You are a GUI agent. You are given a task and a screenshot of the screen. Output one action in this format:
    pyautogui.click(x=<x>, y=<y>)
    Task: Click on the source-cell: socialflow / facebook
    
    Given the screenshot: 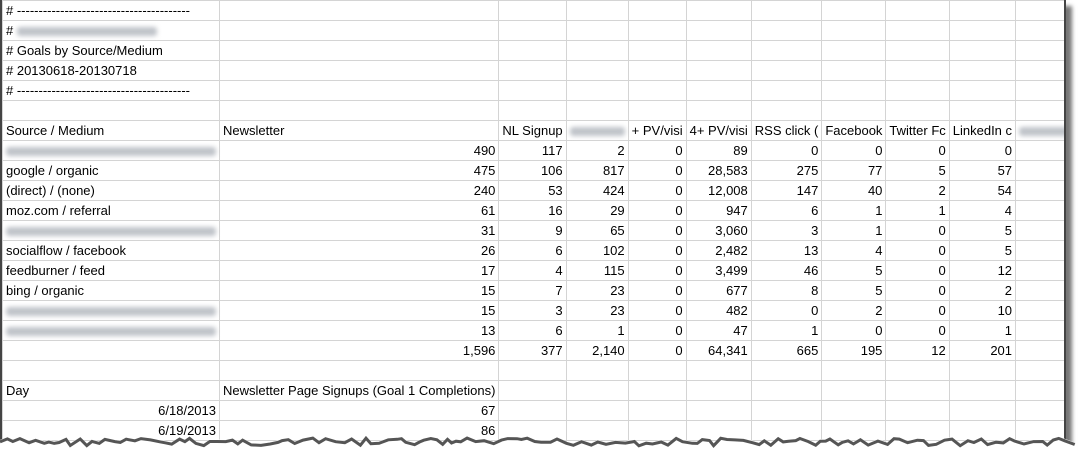 What is the action you would take?
    pyautogui.click(x=111, y=250)
    